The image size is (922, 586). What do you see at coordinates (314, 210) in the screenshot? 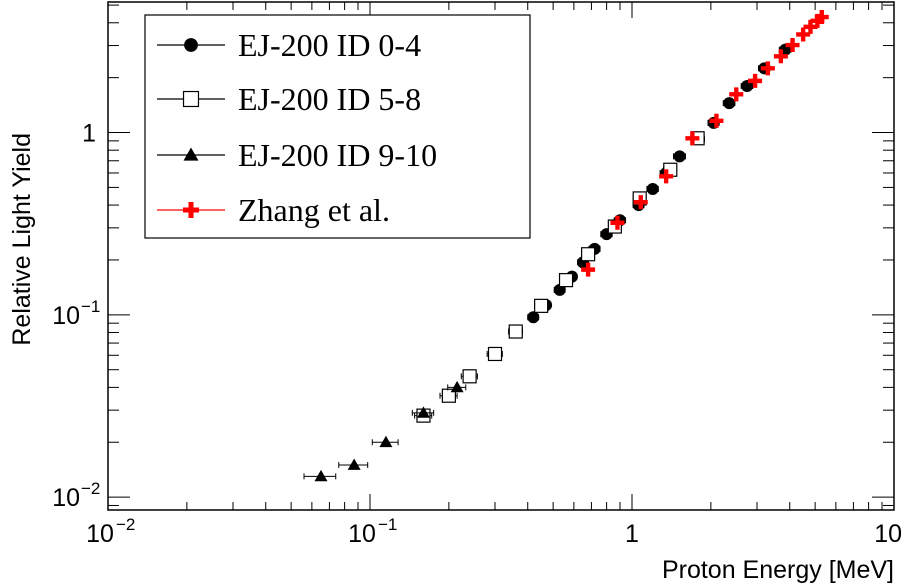
I see `legend-label: Zhang et al.` at bounding box center [314, 210].